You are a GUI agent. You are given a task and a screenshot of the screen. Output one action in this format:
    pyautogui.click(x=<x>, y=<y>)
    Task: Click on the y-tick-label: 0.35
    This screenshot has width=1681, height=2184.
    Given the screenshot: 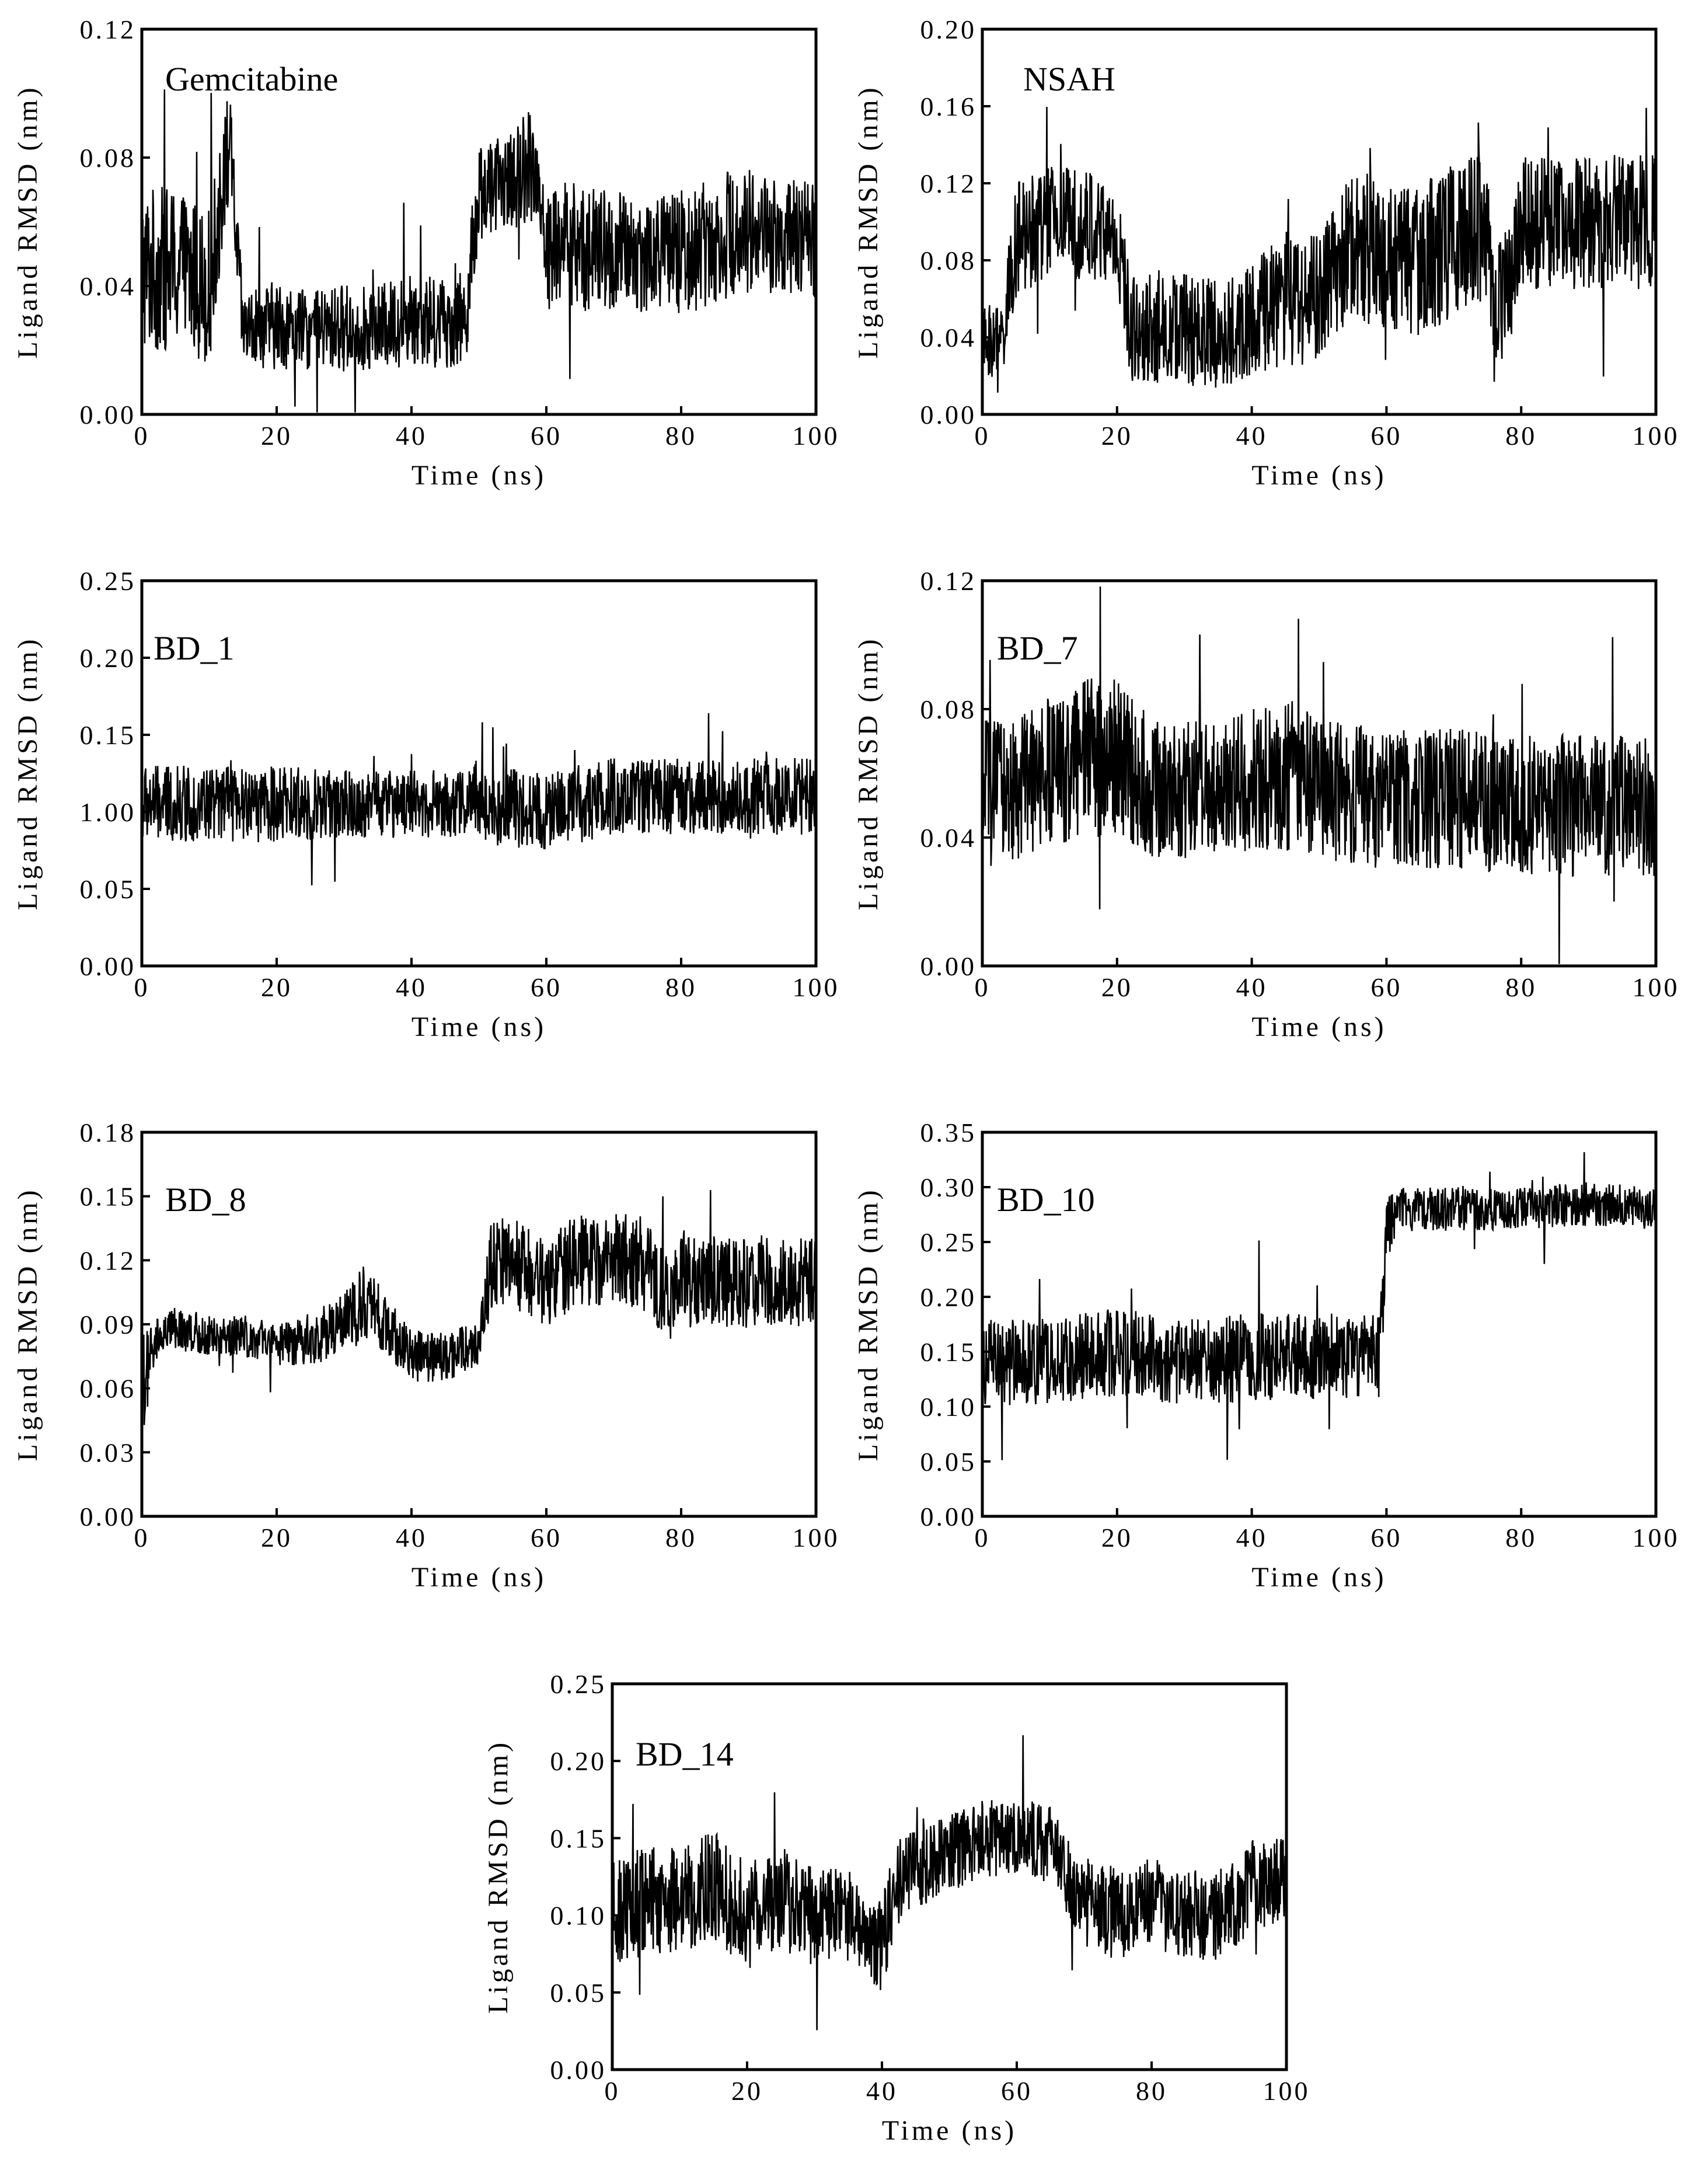 What is the action you would take?
    pyautogui.click(x=948, y=1132)
    